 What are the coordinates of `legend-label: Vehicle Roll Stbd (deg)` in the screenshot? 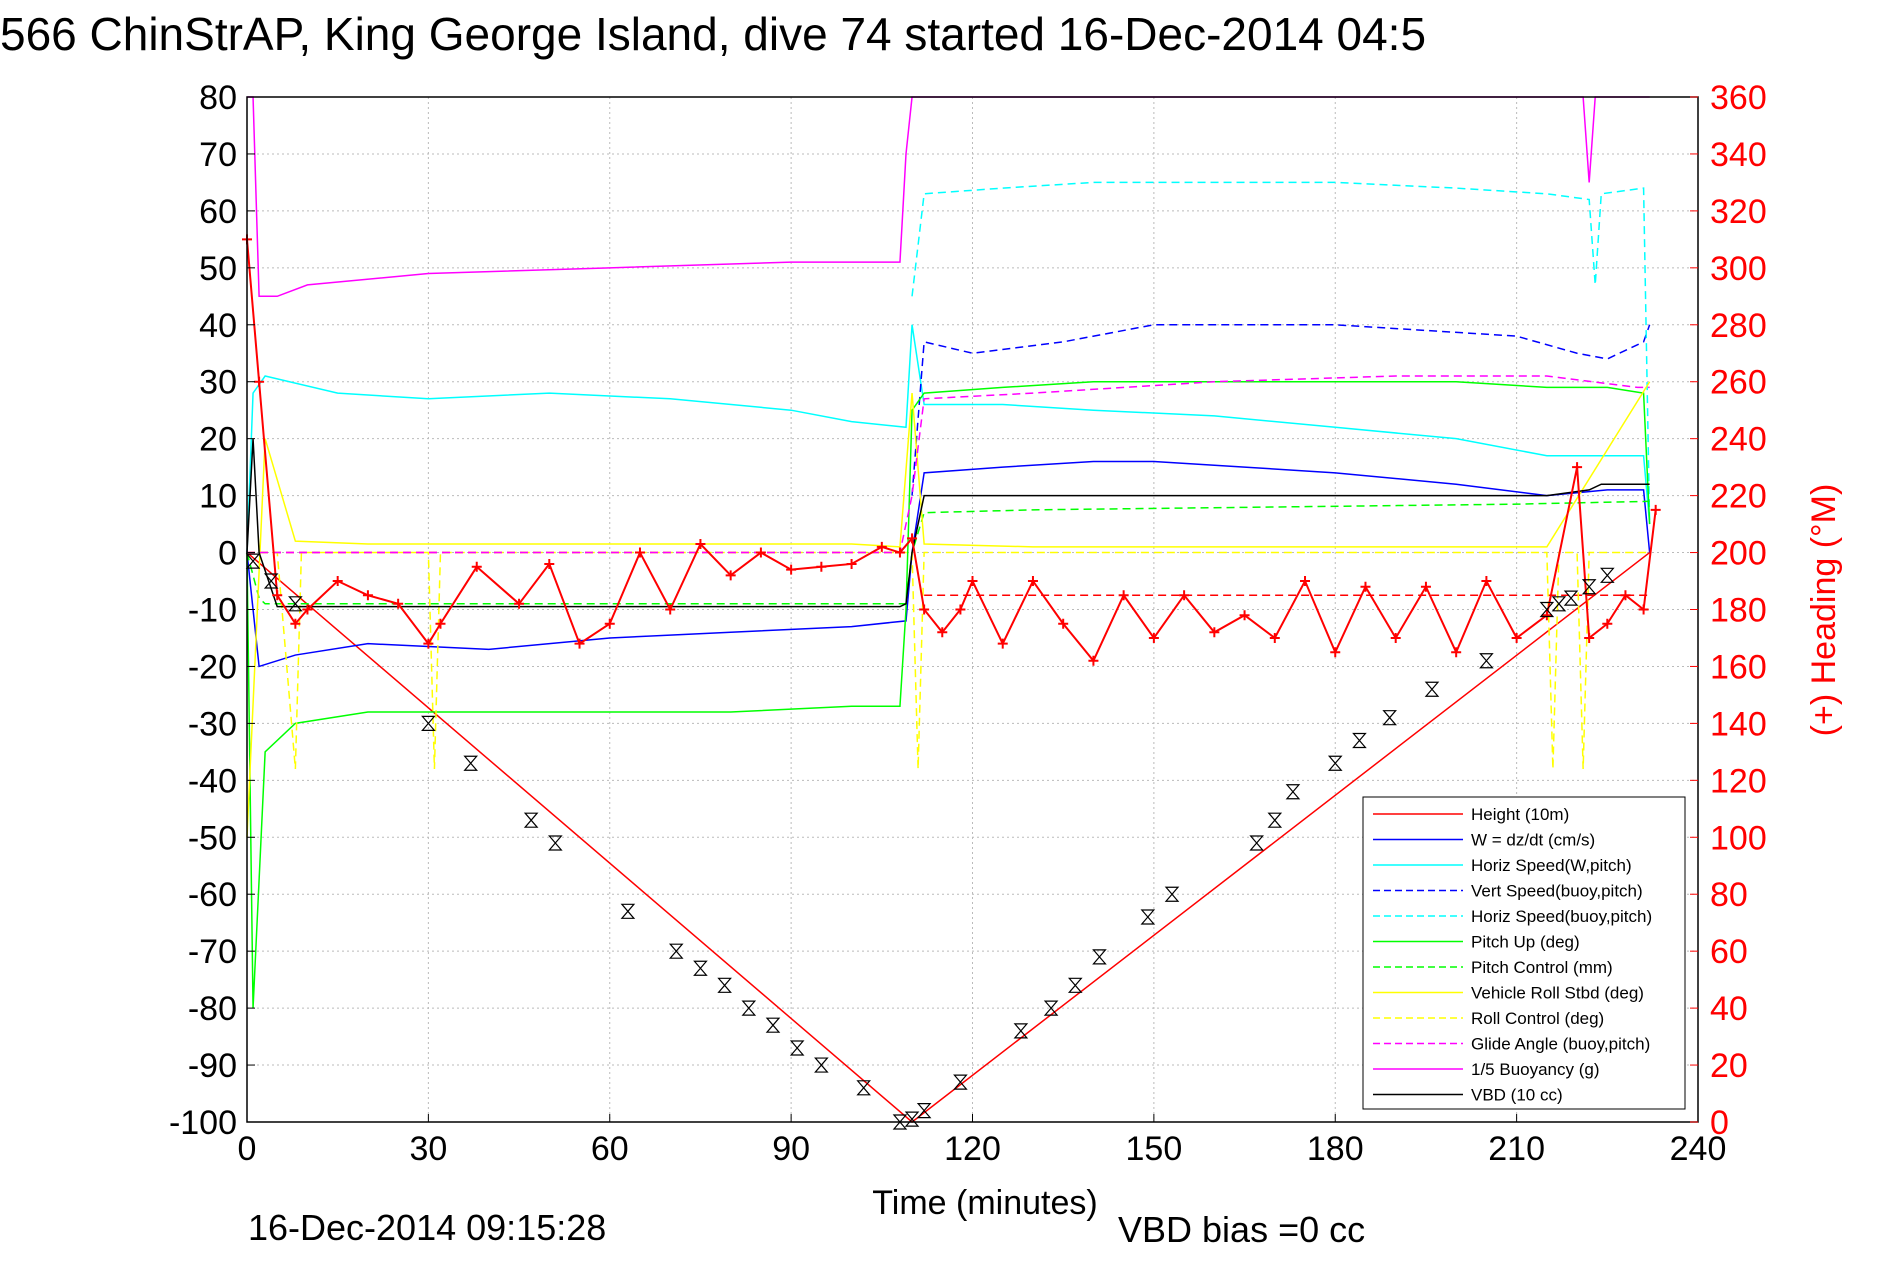 It's located at (1557, 993).